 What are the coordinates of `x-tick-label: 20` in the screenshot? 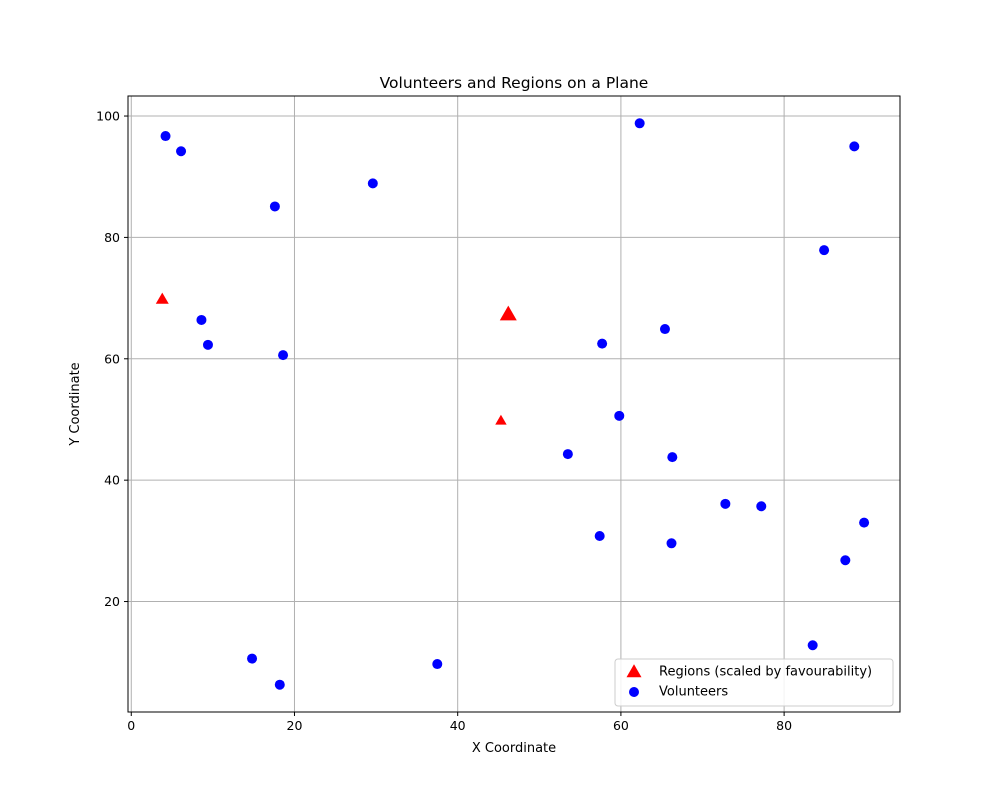 It's located at (295, 725).